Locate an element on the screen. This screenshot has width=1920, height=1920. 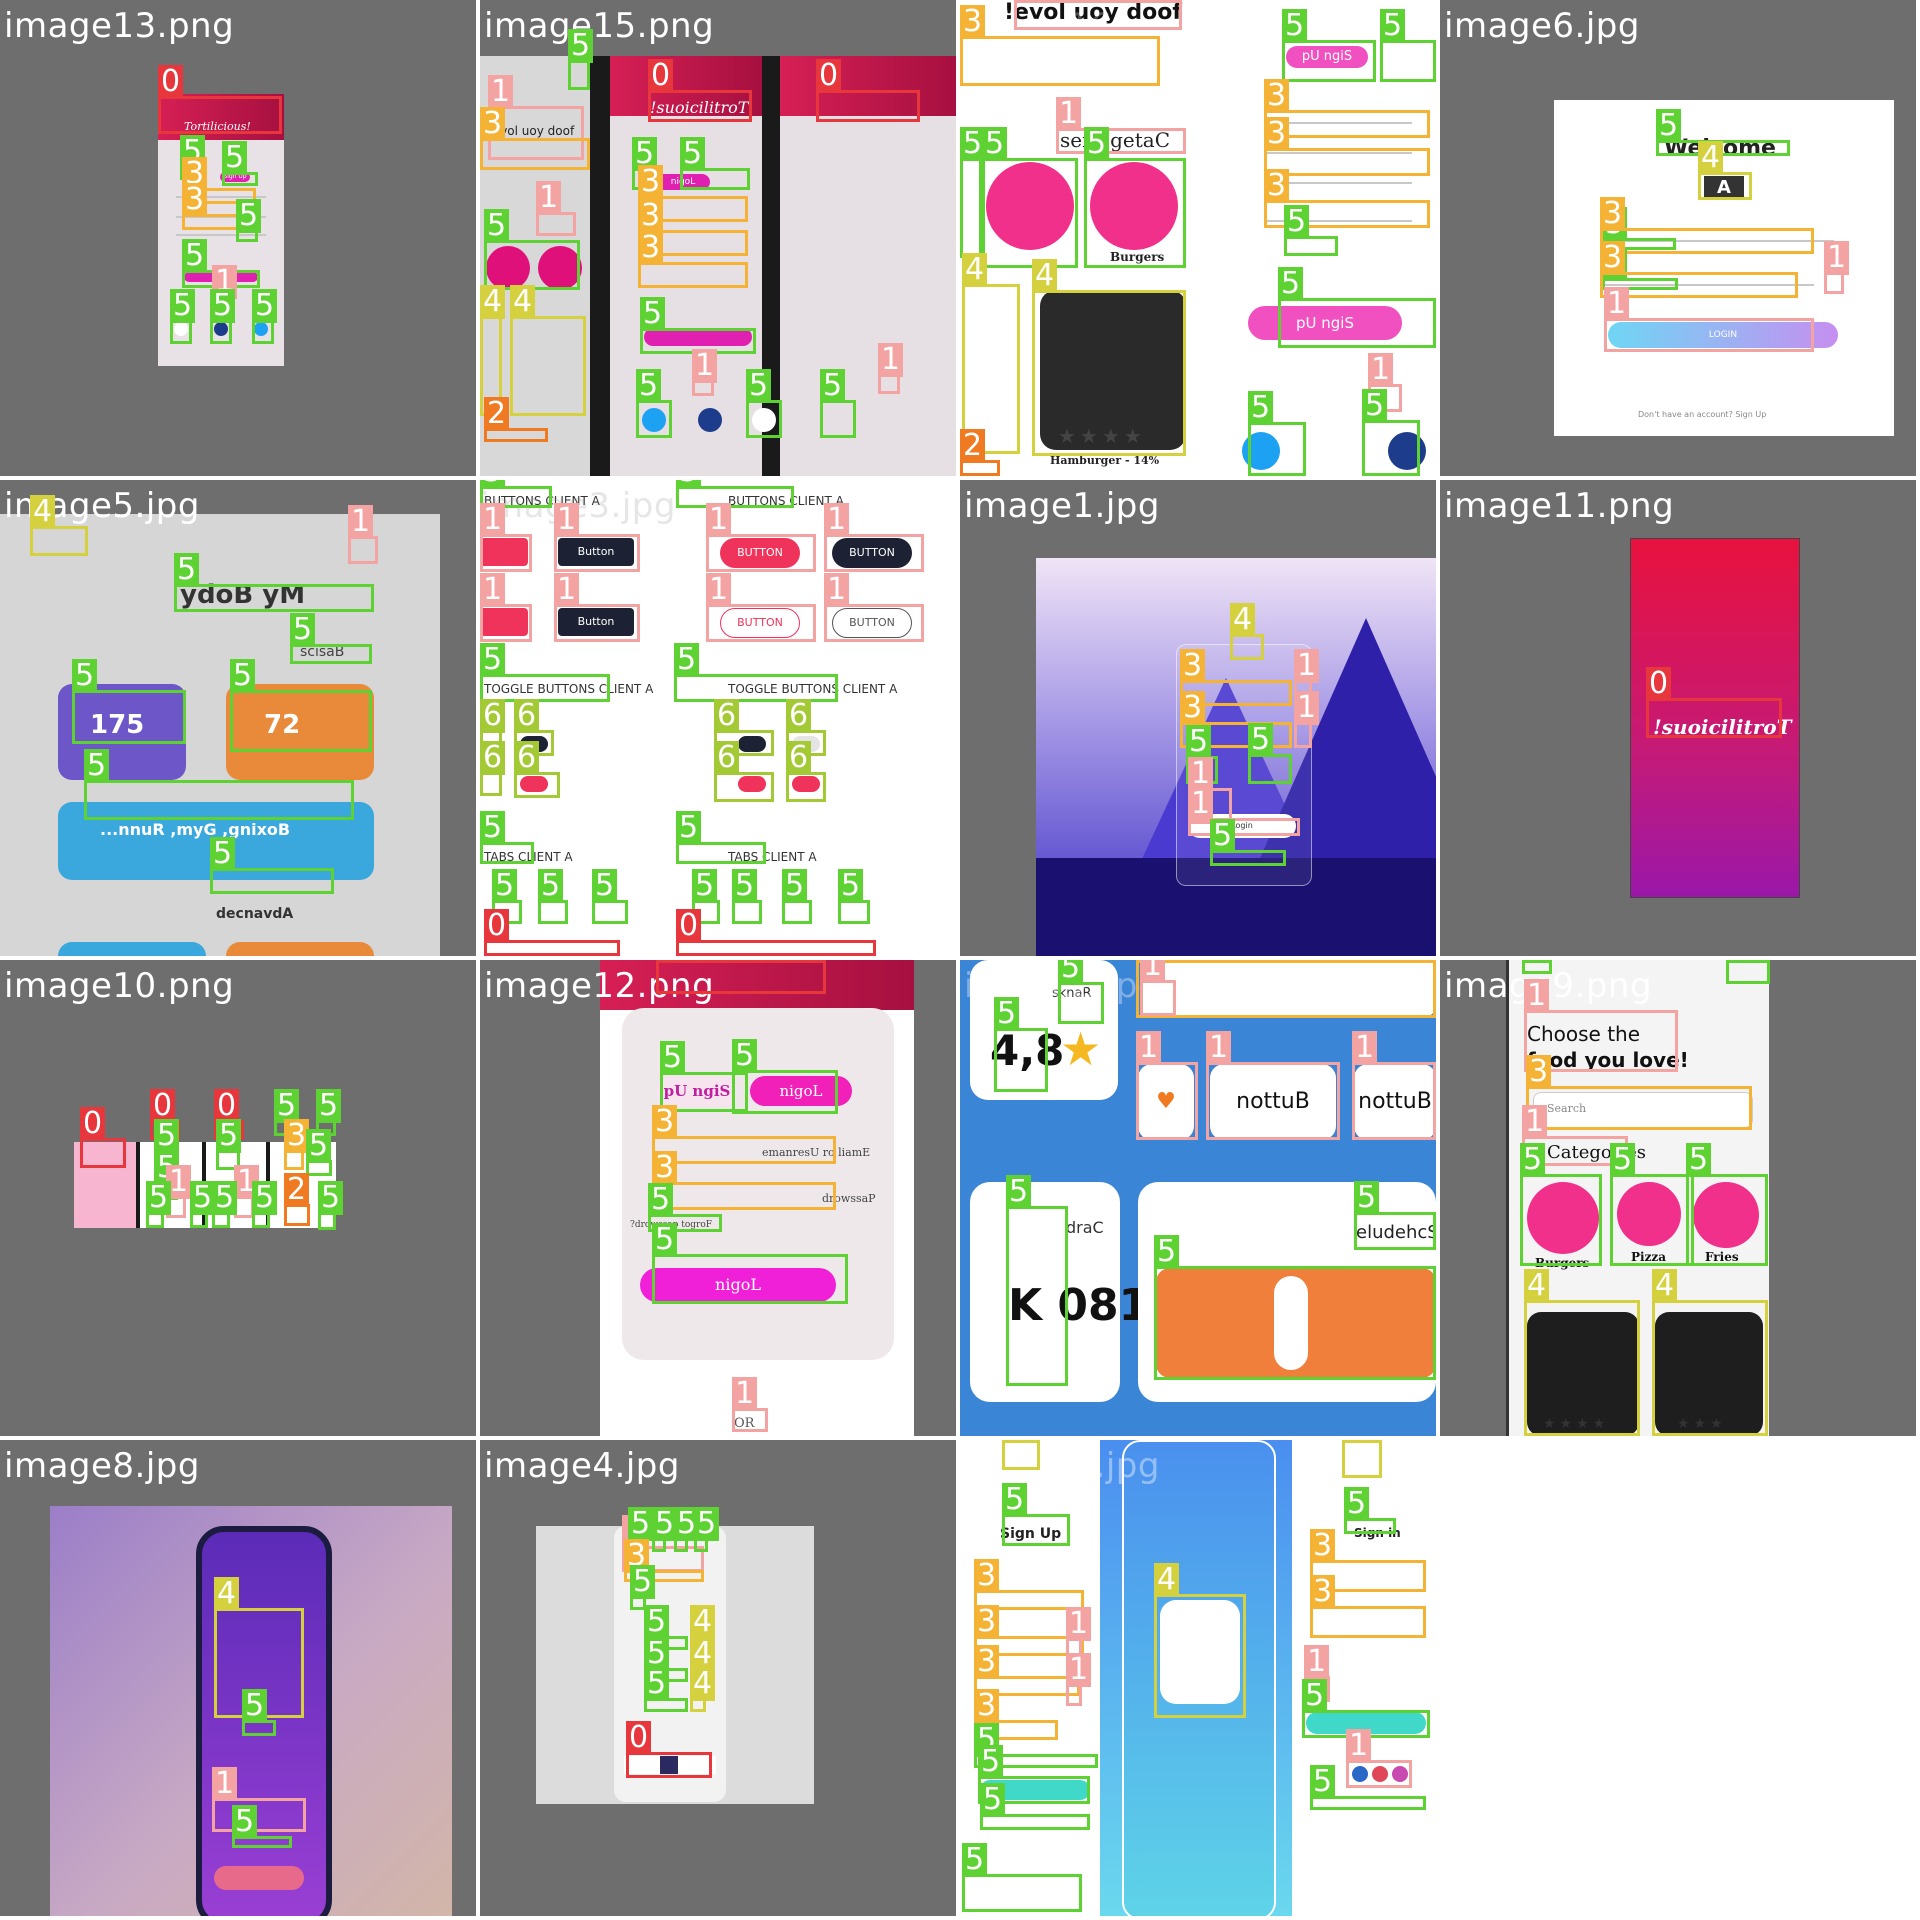
email-field: emanresU ro liamE is located at coordinates (816, 1152).